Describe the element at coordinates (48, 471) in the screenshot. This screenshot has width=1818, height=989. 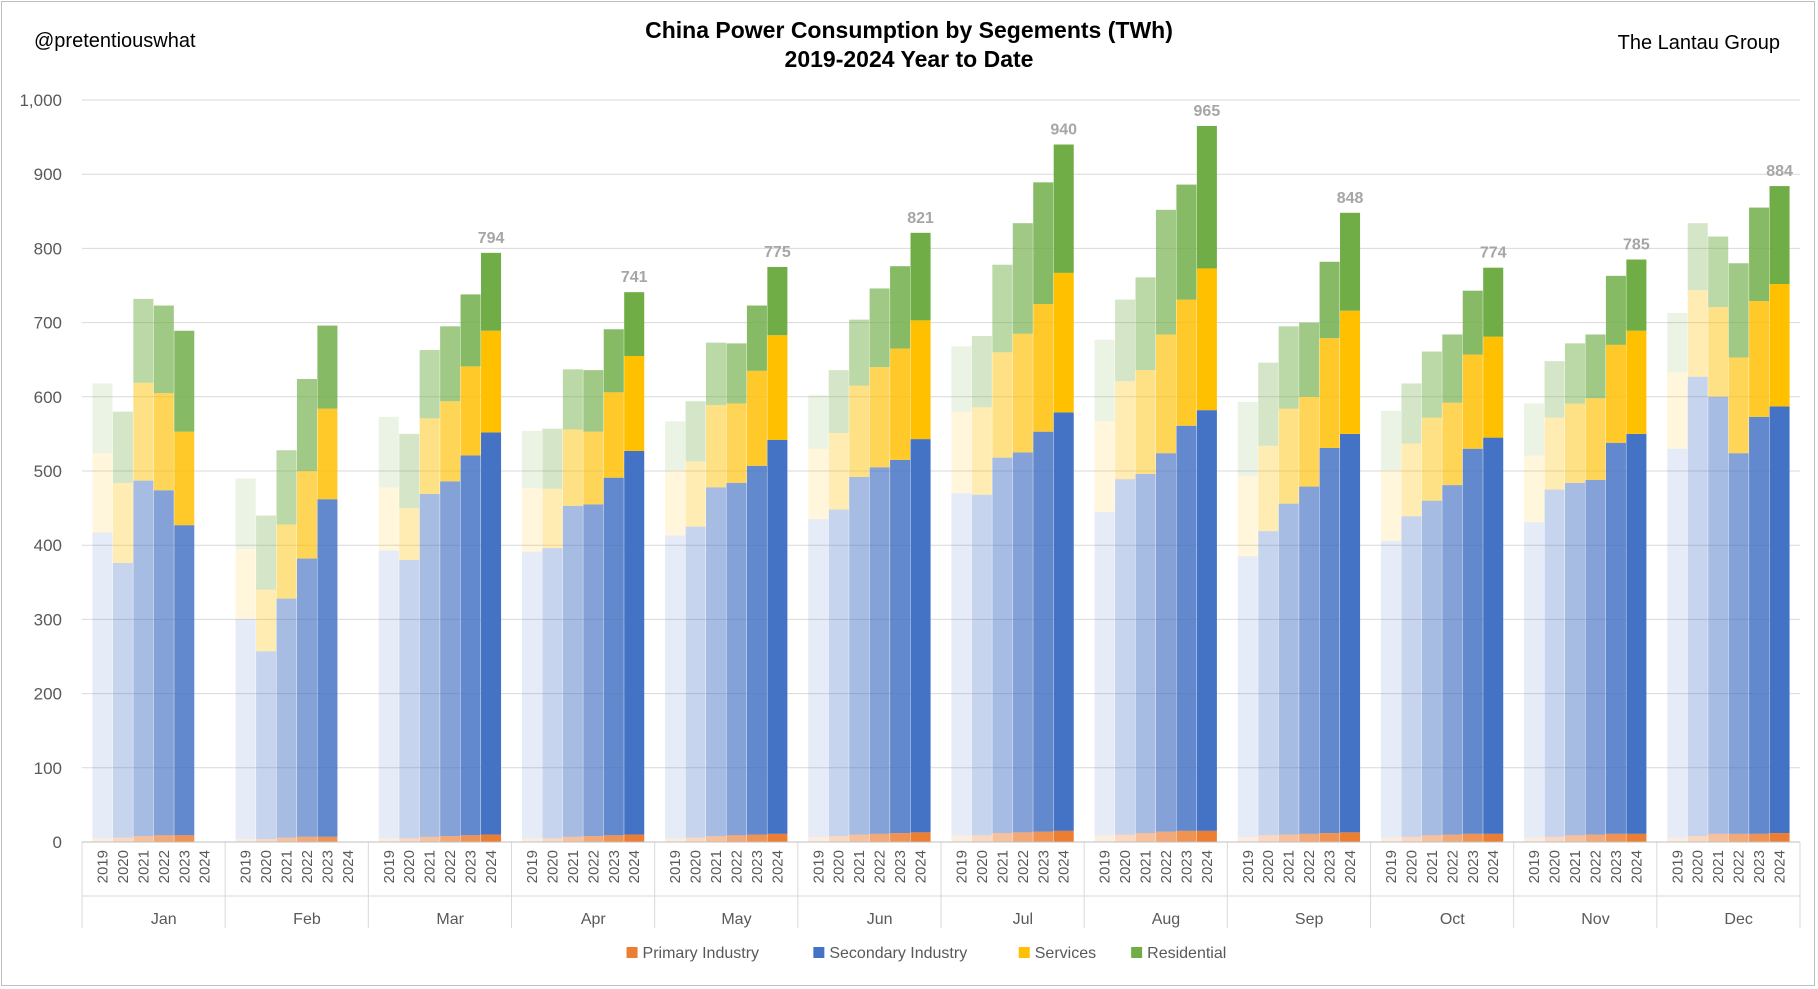
I see `y-tick-label: 500` at that location.